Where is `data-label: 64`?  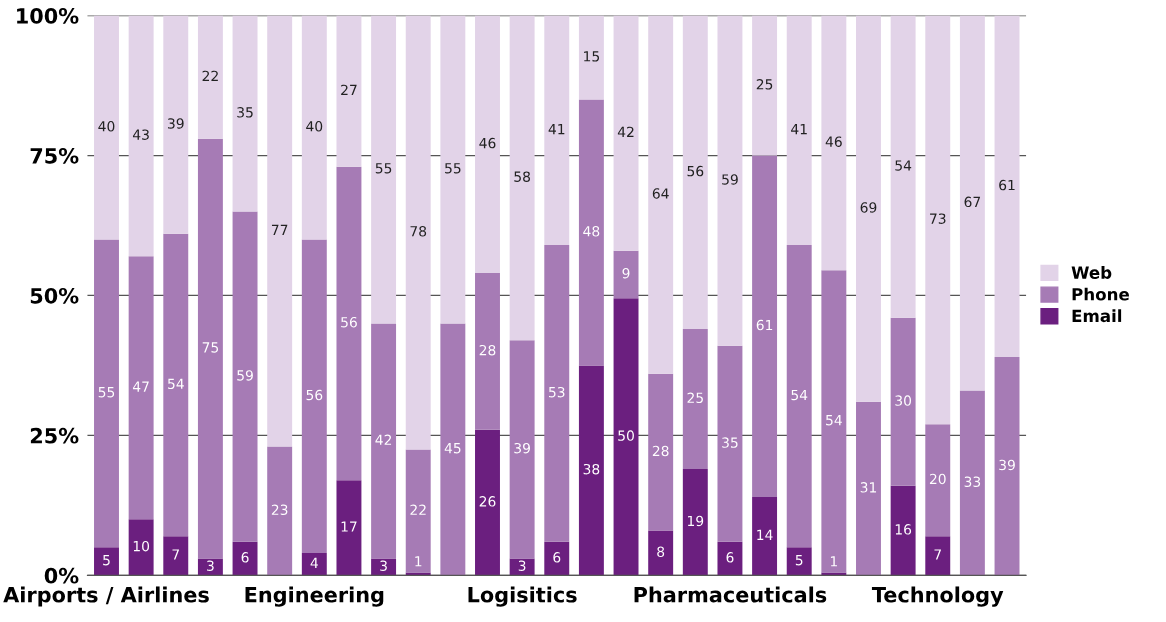 data-label: 64 is located at coordinates (660, 193).